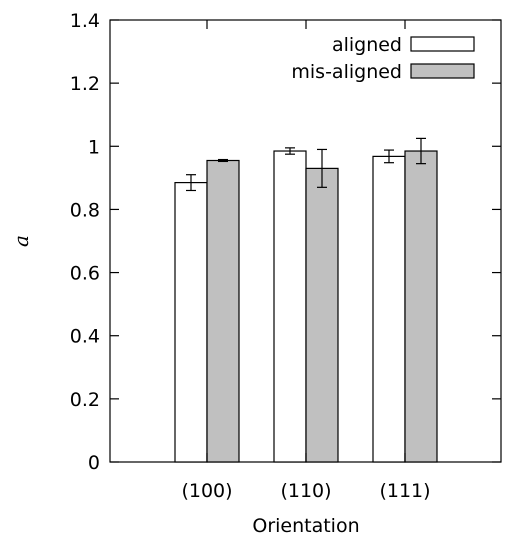 Image resolution: width=517 pixels, height=550 pixels. Describe the element at coordinates (305, 526) in the screenshot. I see `x-axis-title: Orientation` at that location.